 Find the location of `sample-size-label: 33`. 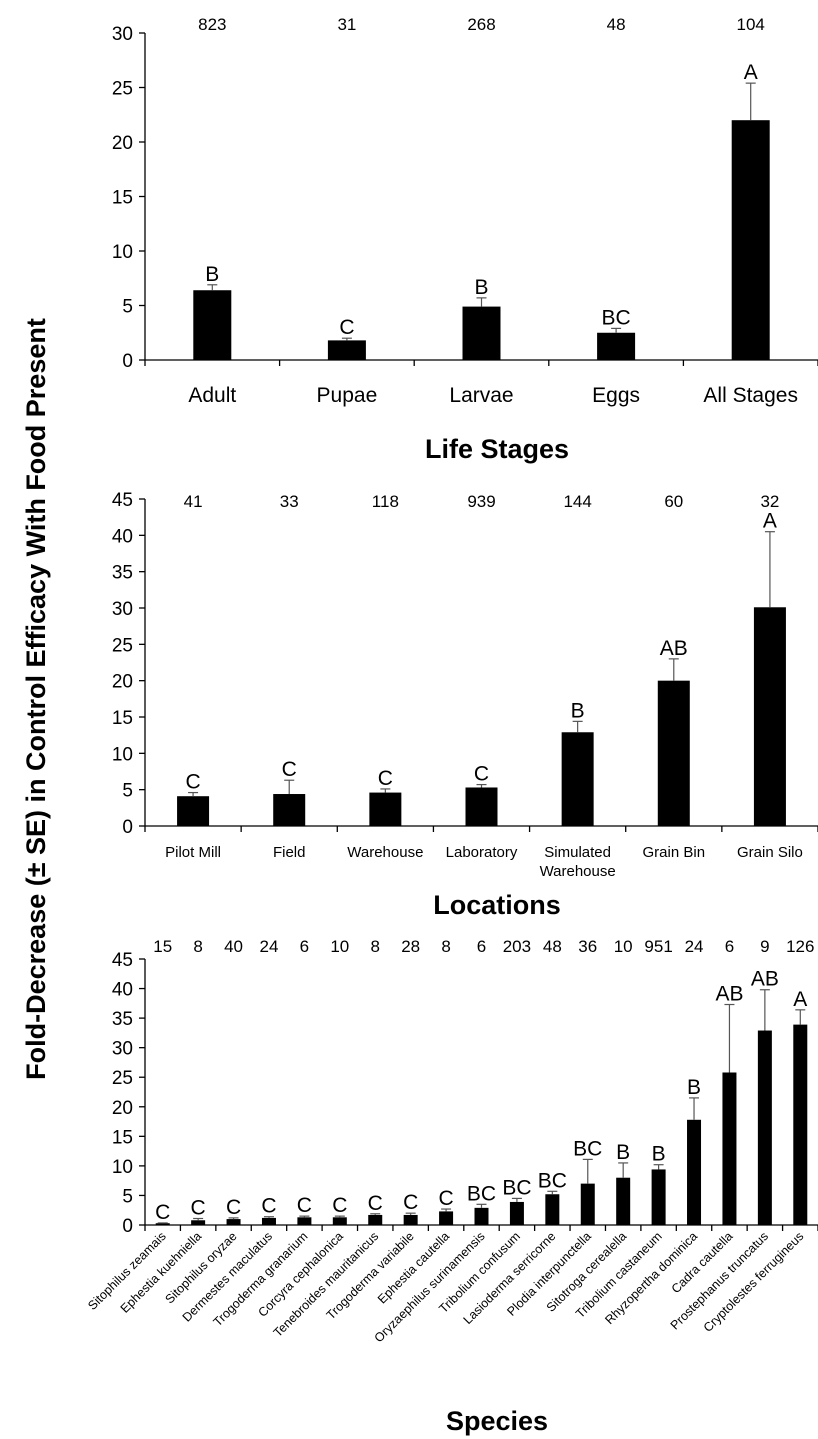

sample-size-label: 33 is located at coordinates (289, 501).